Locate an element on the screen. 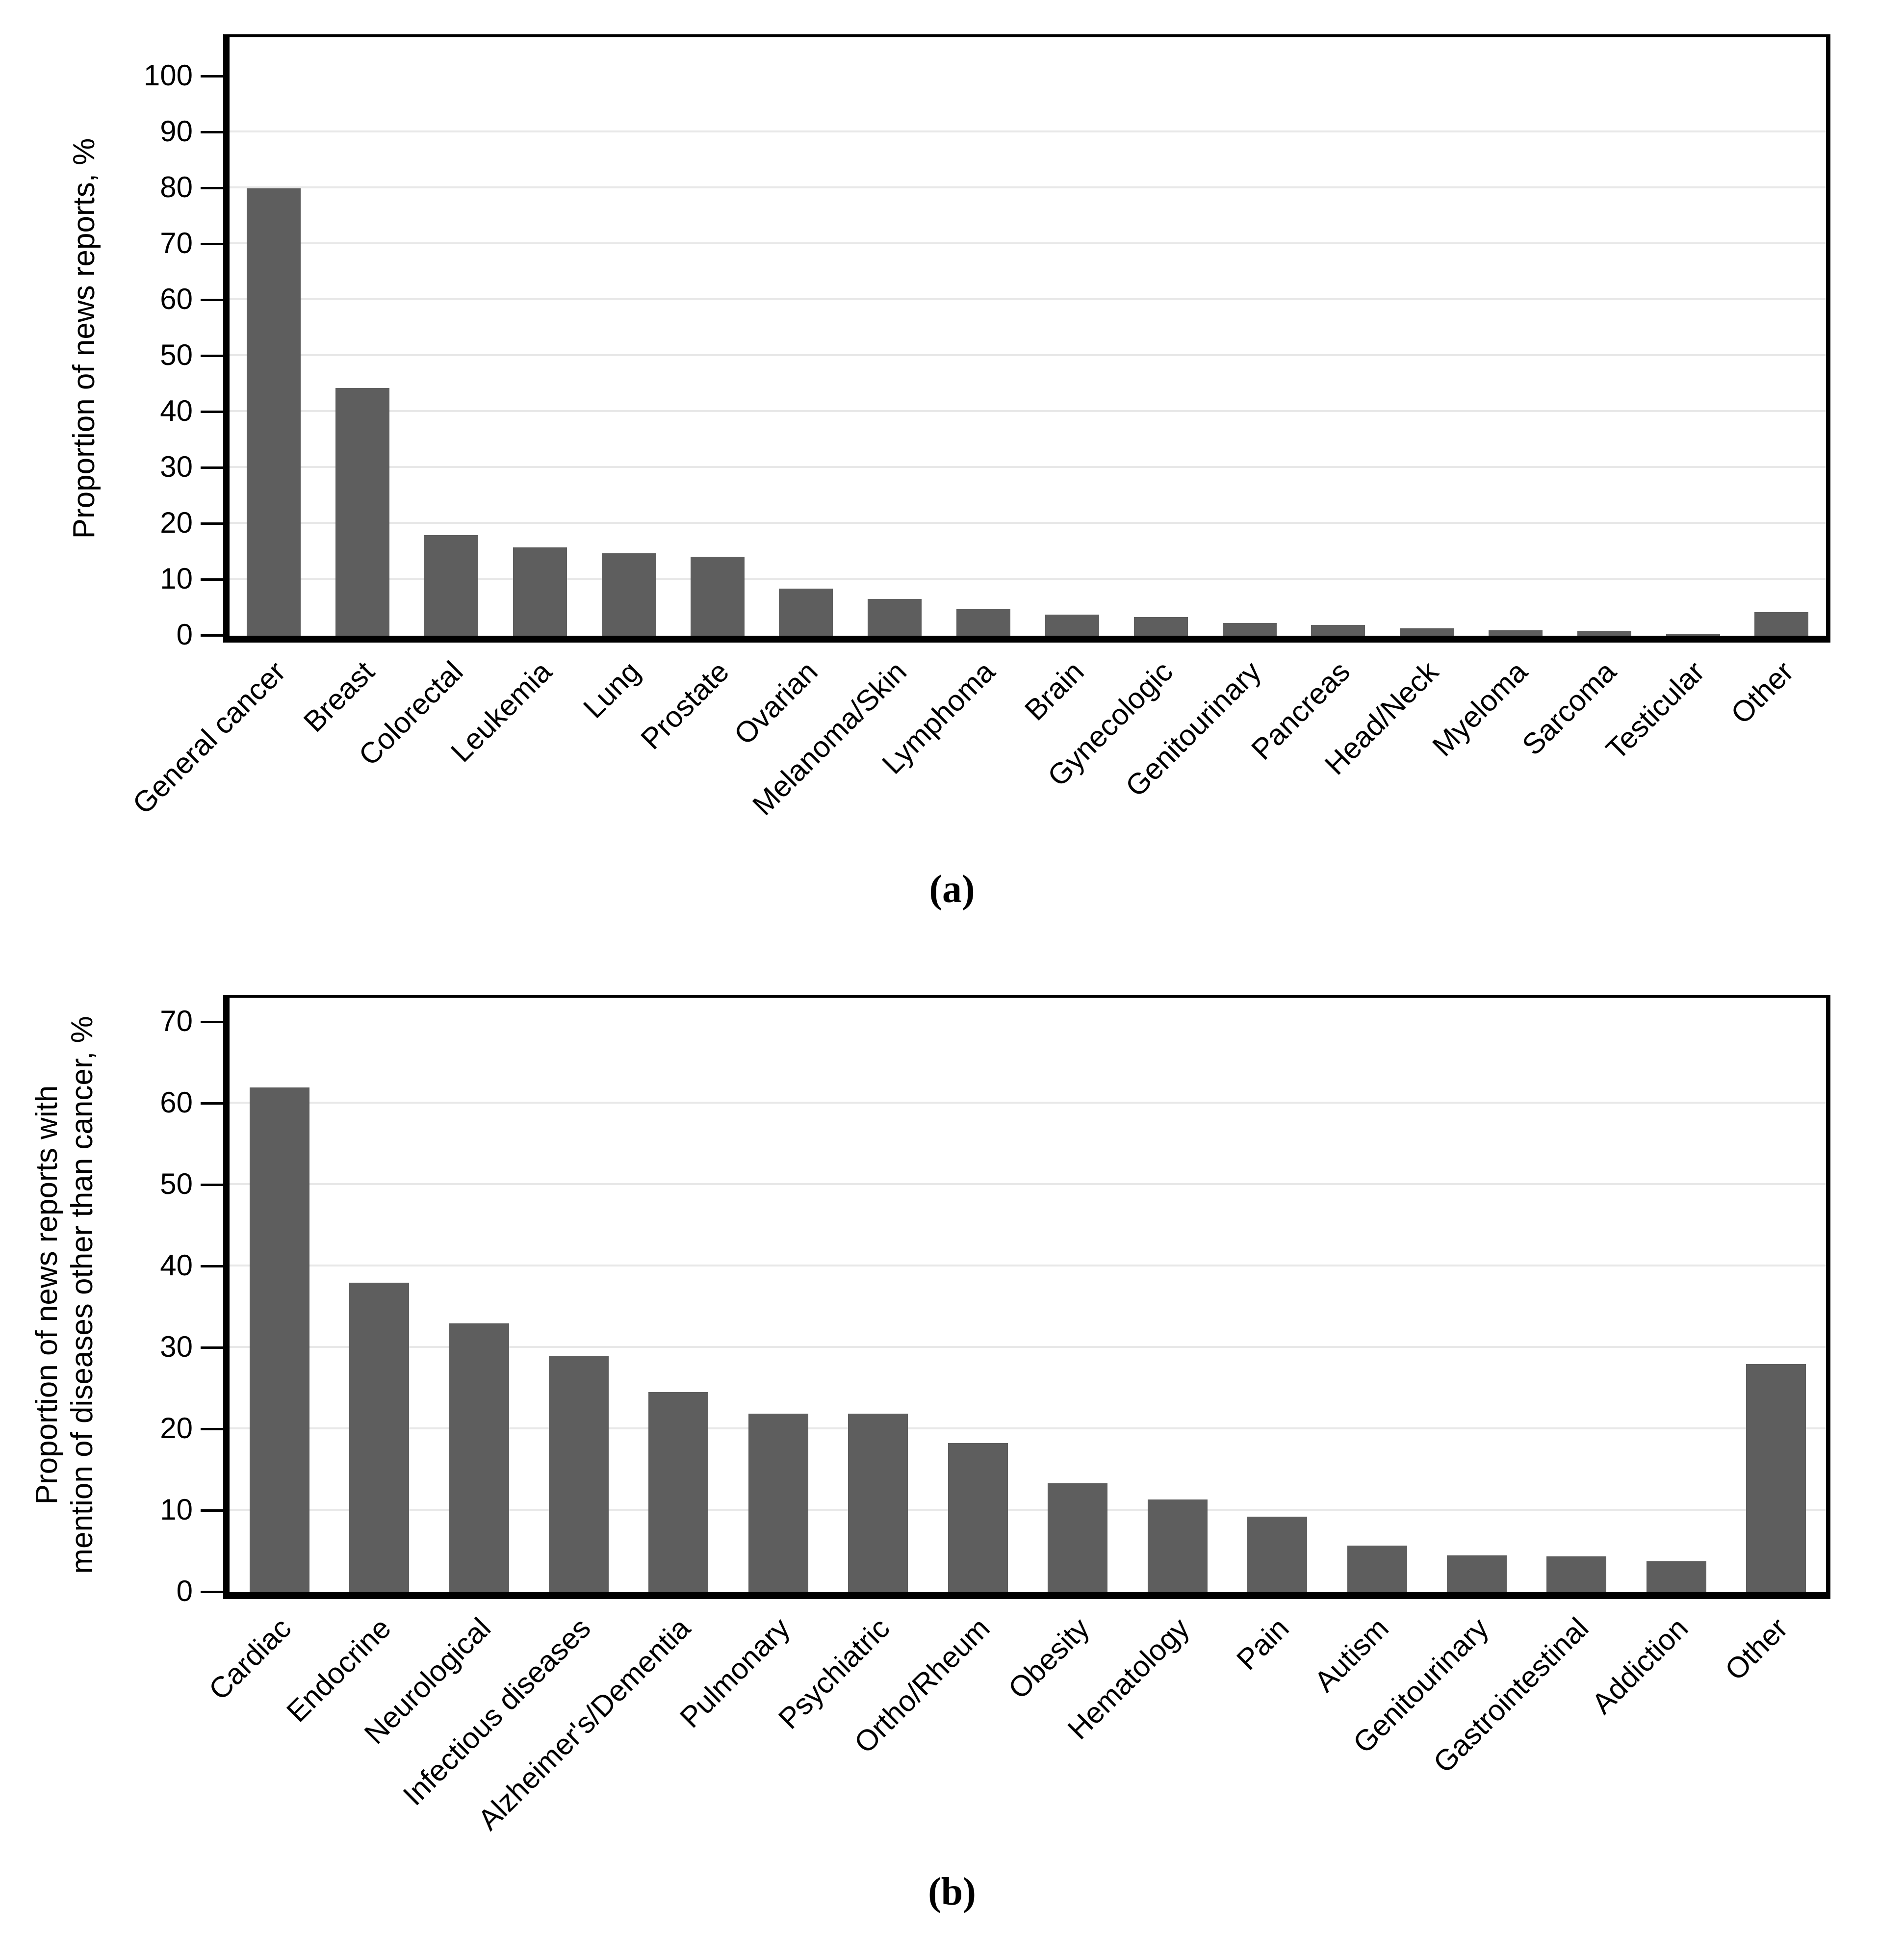  bar-ovarian is located at coordinates (806, 612).